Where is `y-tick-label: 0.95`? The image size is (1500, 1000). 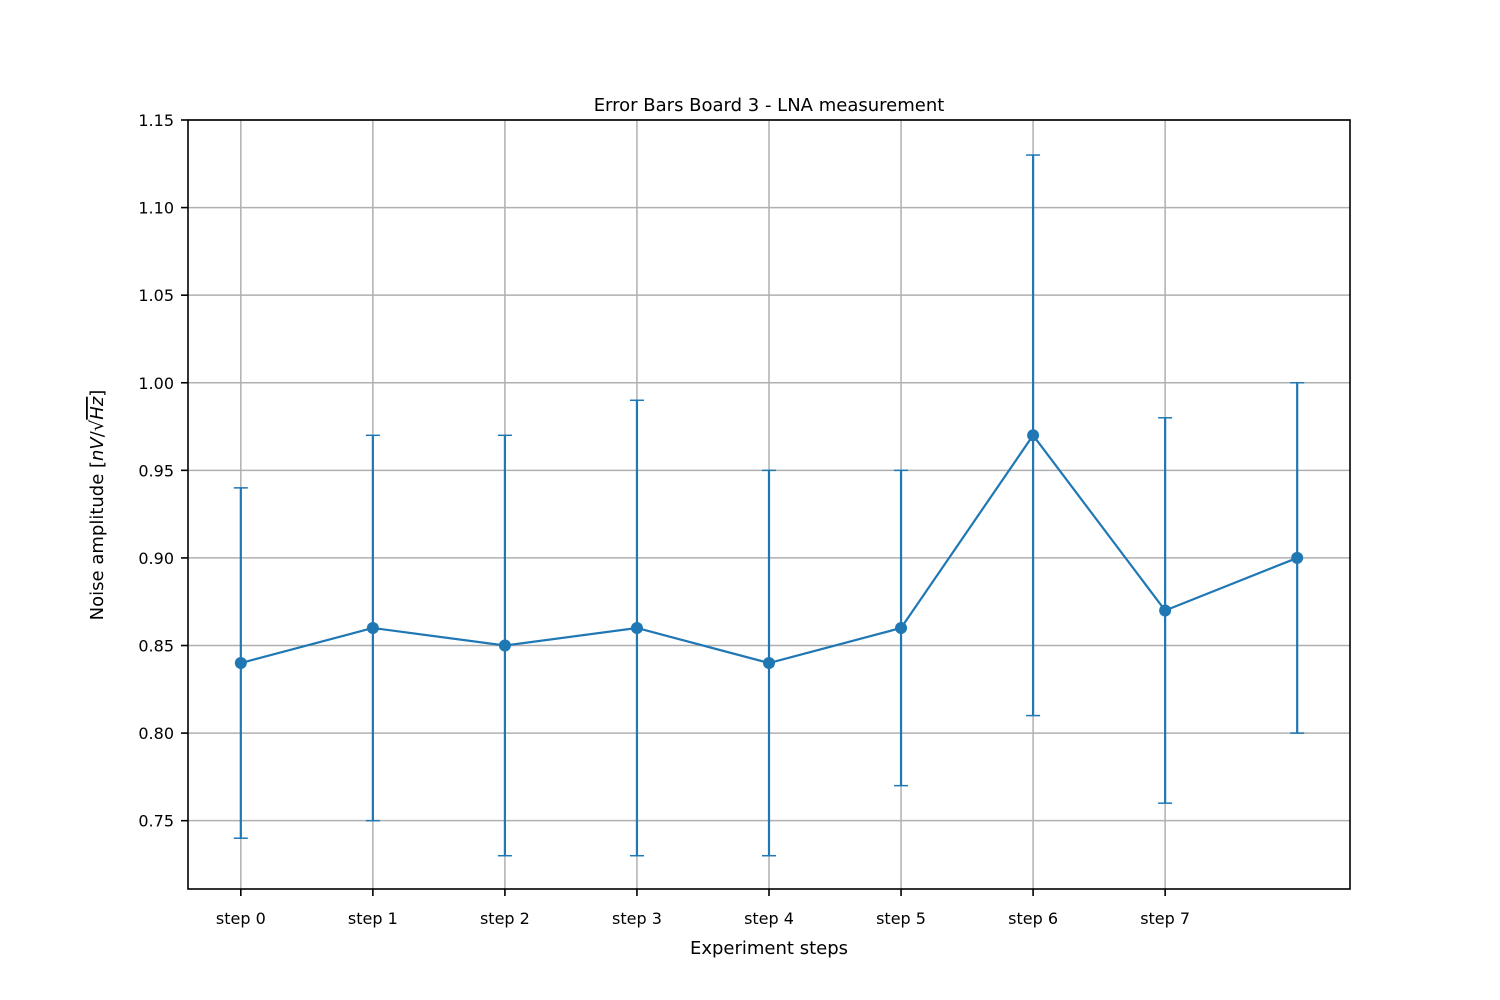
y-tick-label: 0.95 is located at coordinates (156, 470).